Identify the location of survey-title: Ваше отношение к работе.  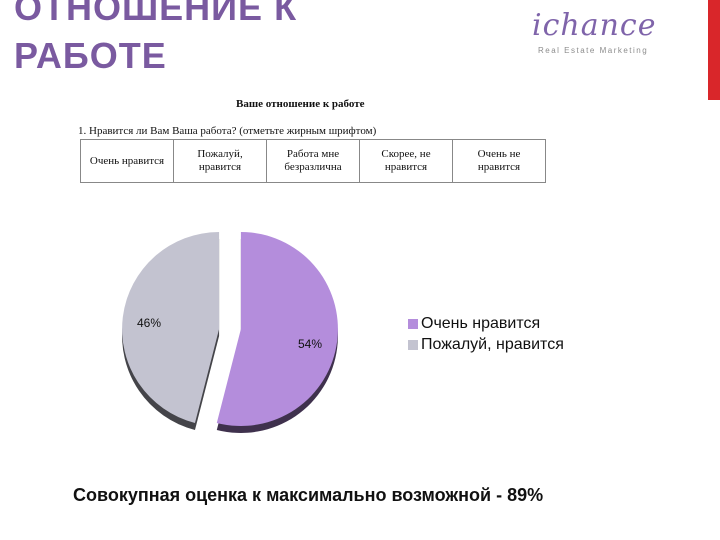
(300, 104).